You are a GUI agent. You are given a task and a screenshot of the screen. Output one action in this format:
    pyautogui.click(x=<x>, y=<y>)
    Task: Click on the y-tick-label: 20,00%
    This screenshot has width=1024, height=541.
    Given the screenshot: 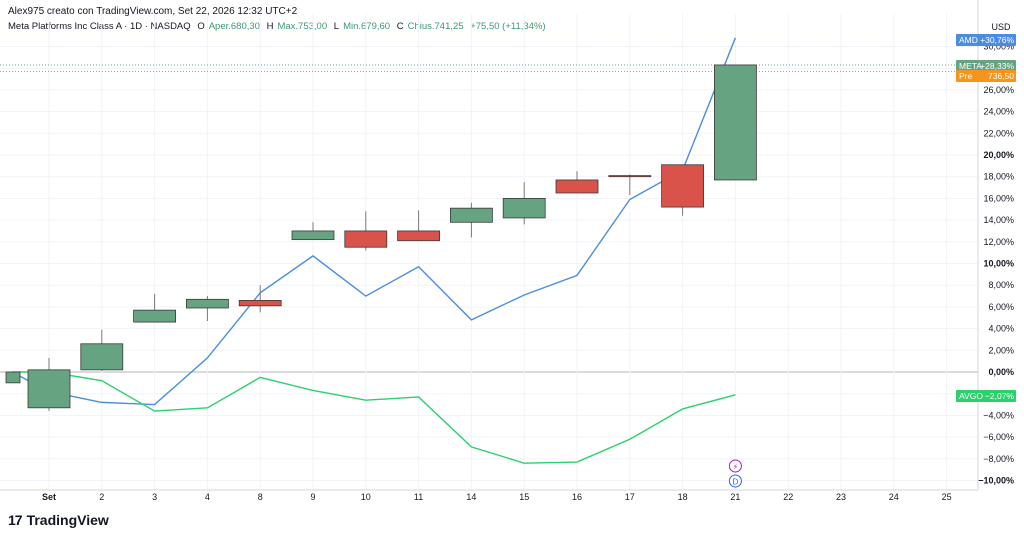 What is the action you would take?
    pyautogui.click(x=998, y=155)
    